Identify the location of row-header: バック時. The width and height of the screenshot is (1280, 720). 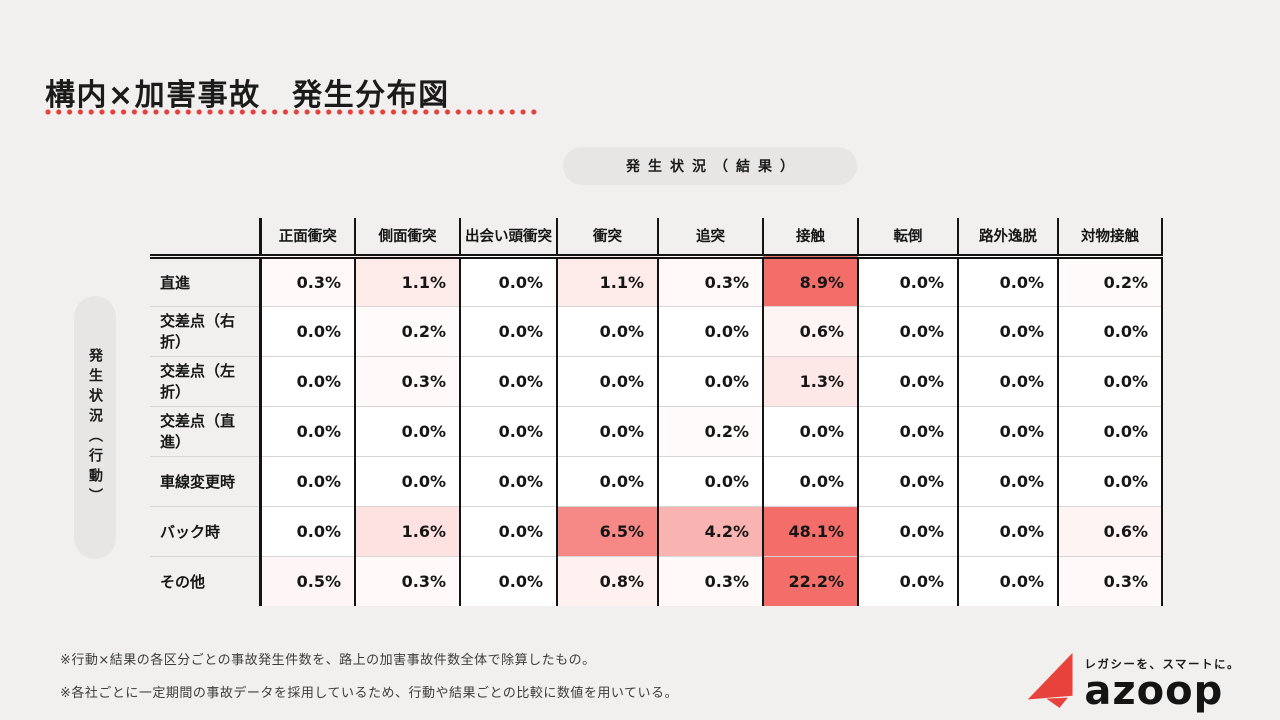
(205, 531).